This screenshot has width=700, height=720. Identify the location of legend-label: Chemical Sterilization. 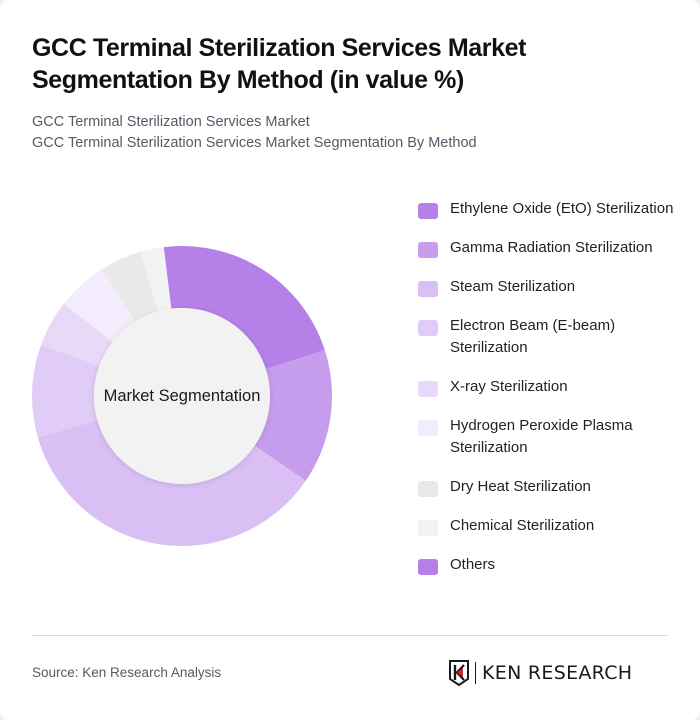
(522, 525).